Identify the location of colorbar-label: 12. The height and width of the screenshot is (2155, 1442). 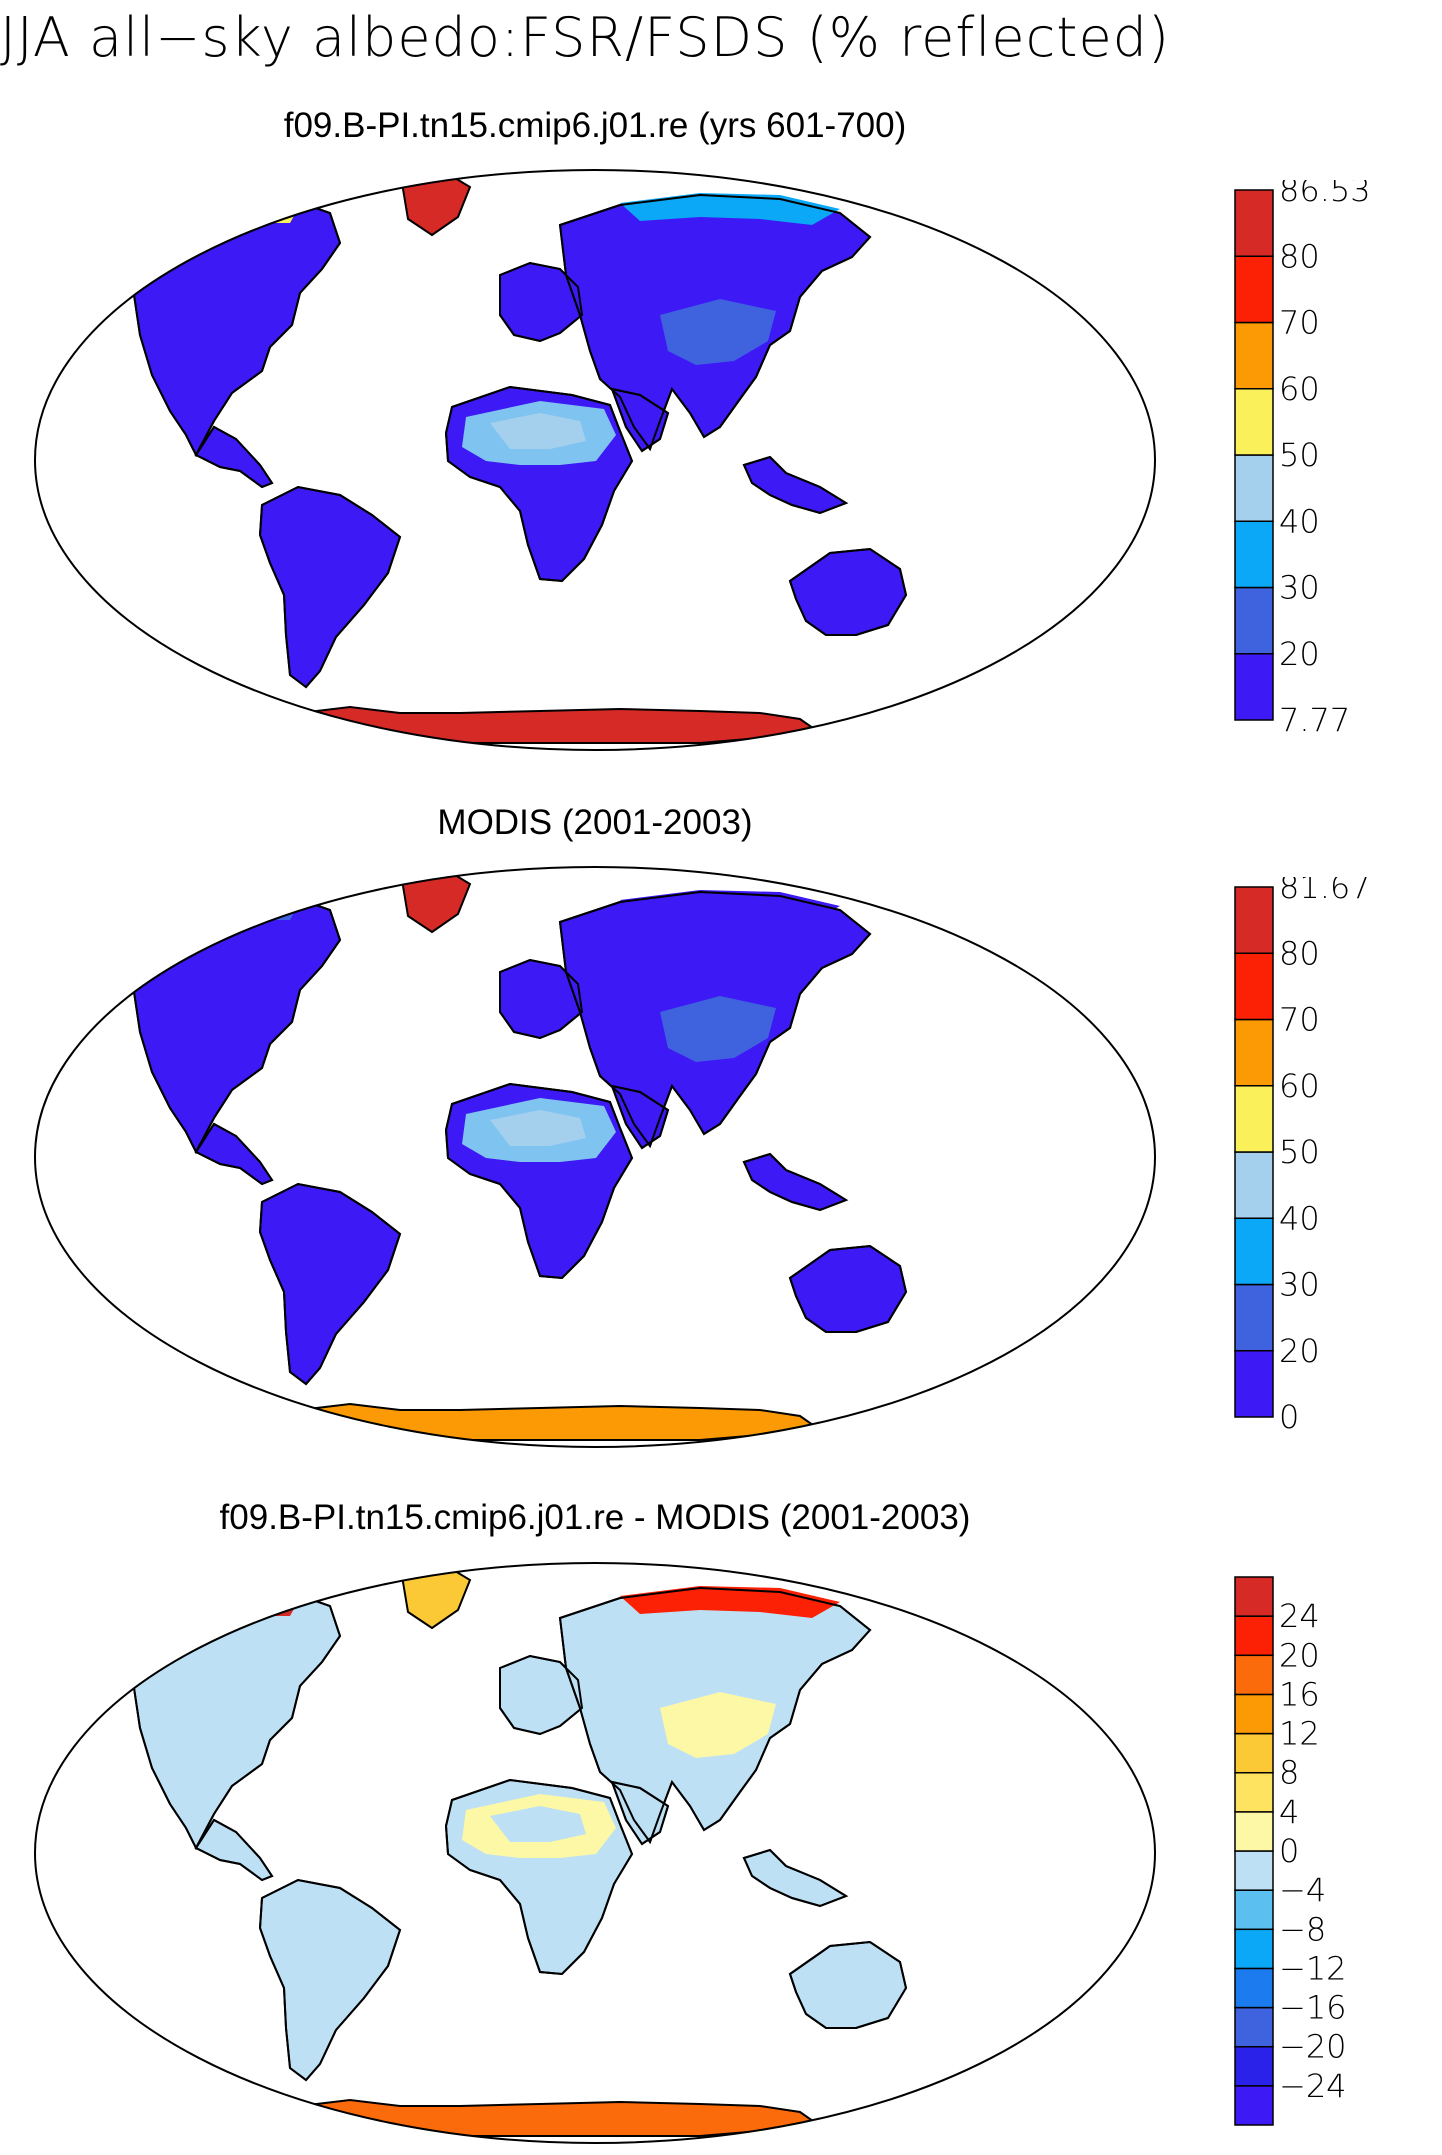
(1299, 1734).